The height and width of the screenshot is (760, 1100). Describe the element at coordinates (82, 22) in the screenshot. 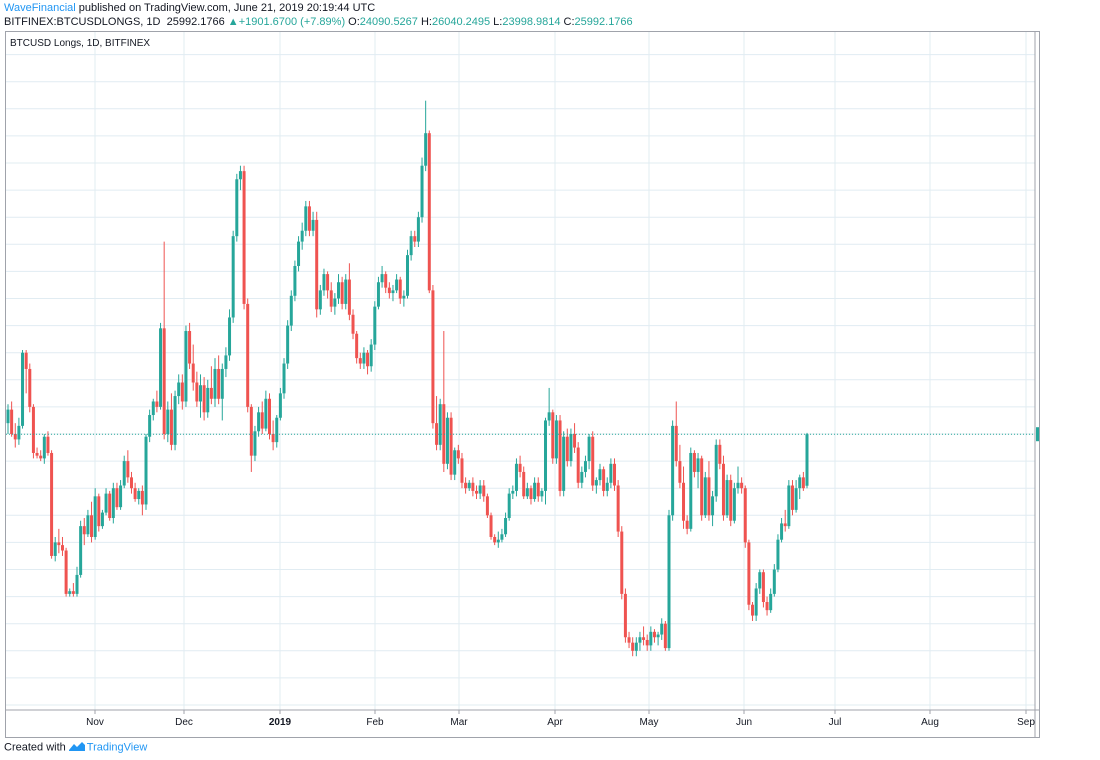

I see `symbol-label: BITFINEX:BTCUSDLONGS, 1D` at that location.